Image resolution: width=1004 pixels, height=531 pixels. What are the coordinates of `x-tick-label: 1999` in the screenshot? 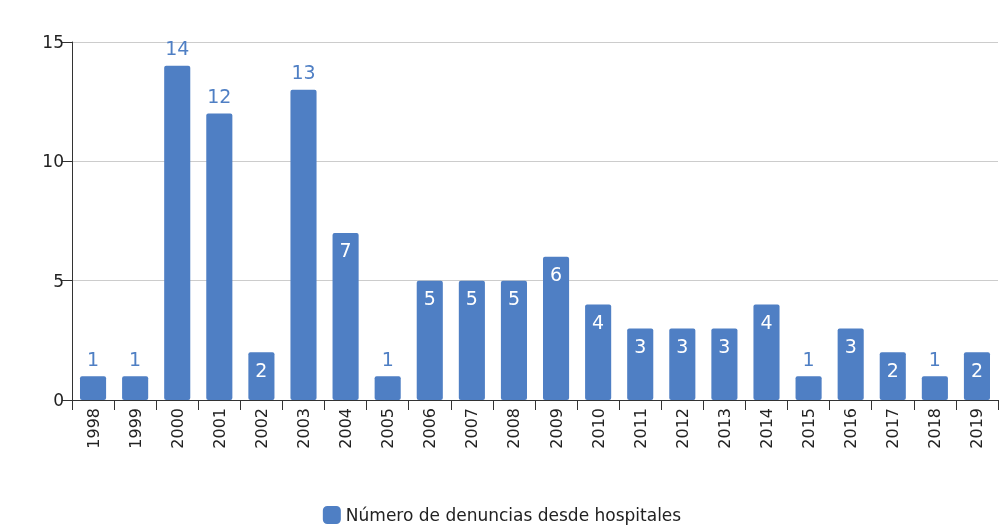 It's located at (135, 428).